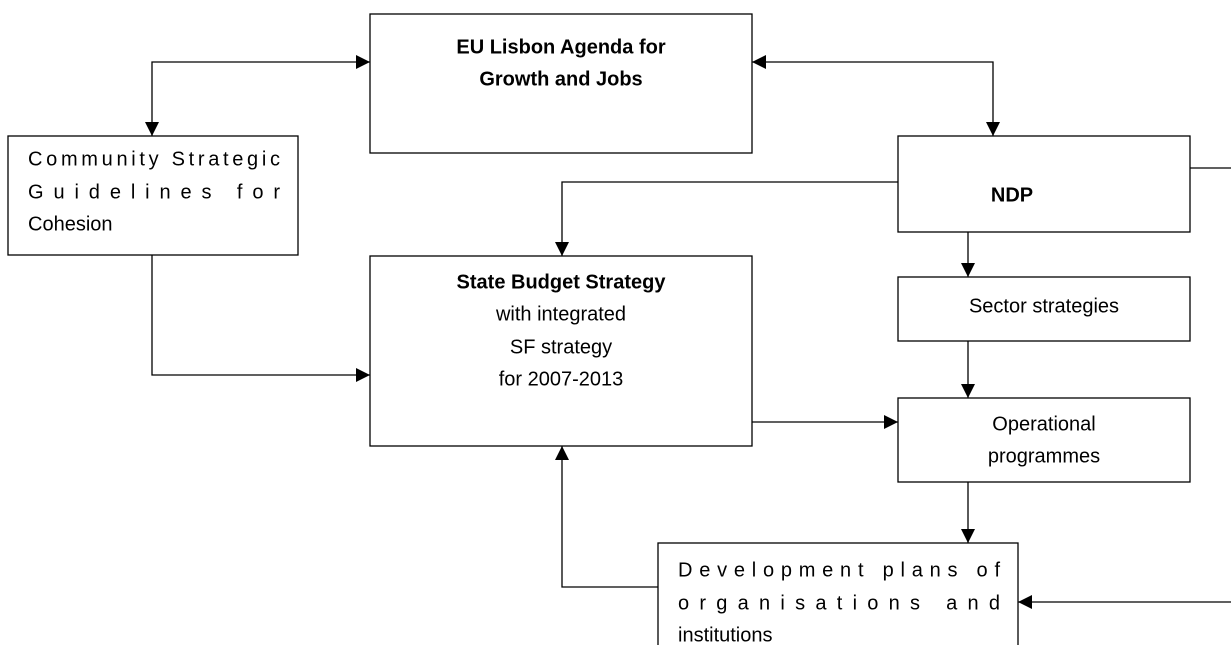  I want to click on node-text: for 2007-2013, so click(561, 379).